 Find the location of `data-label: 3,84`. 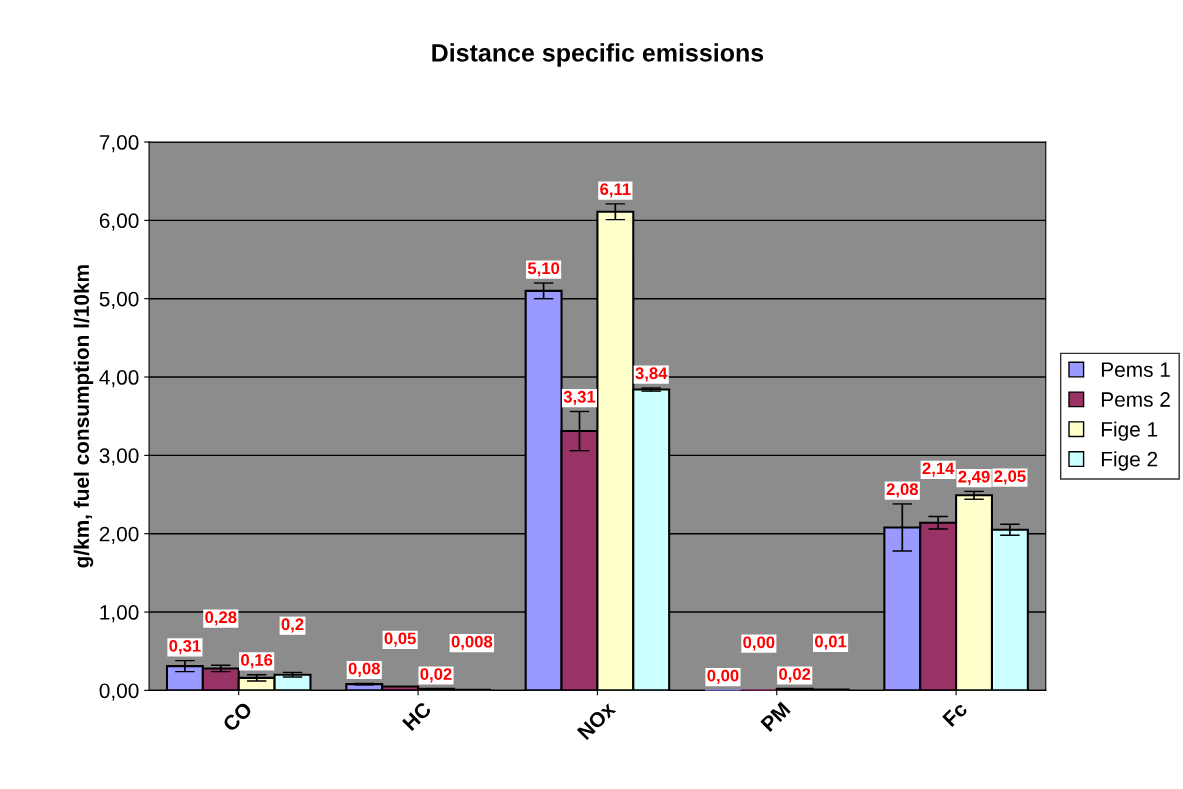

data-label: 3,84 is located at coordinates (651, 374).